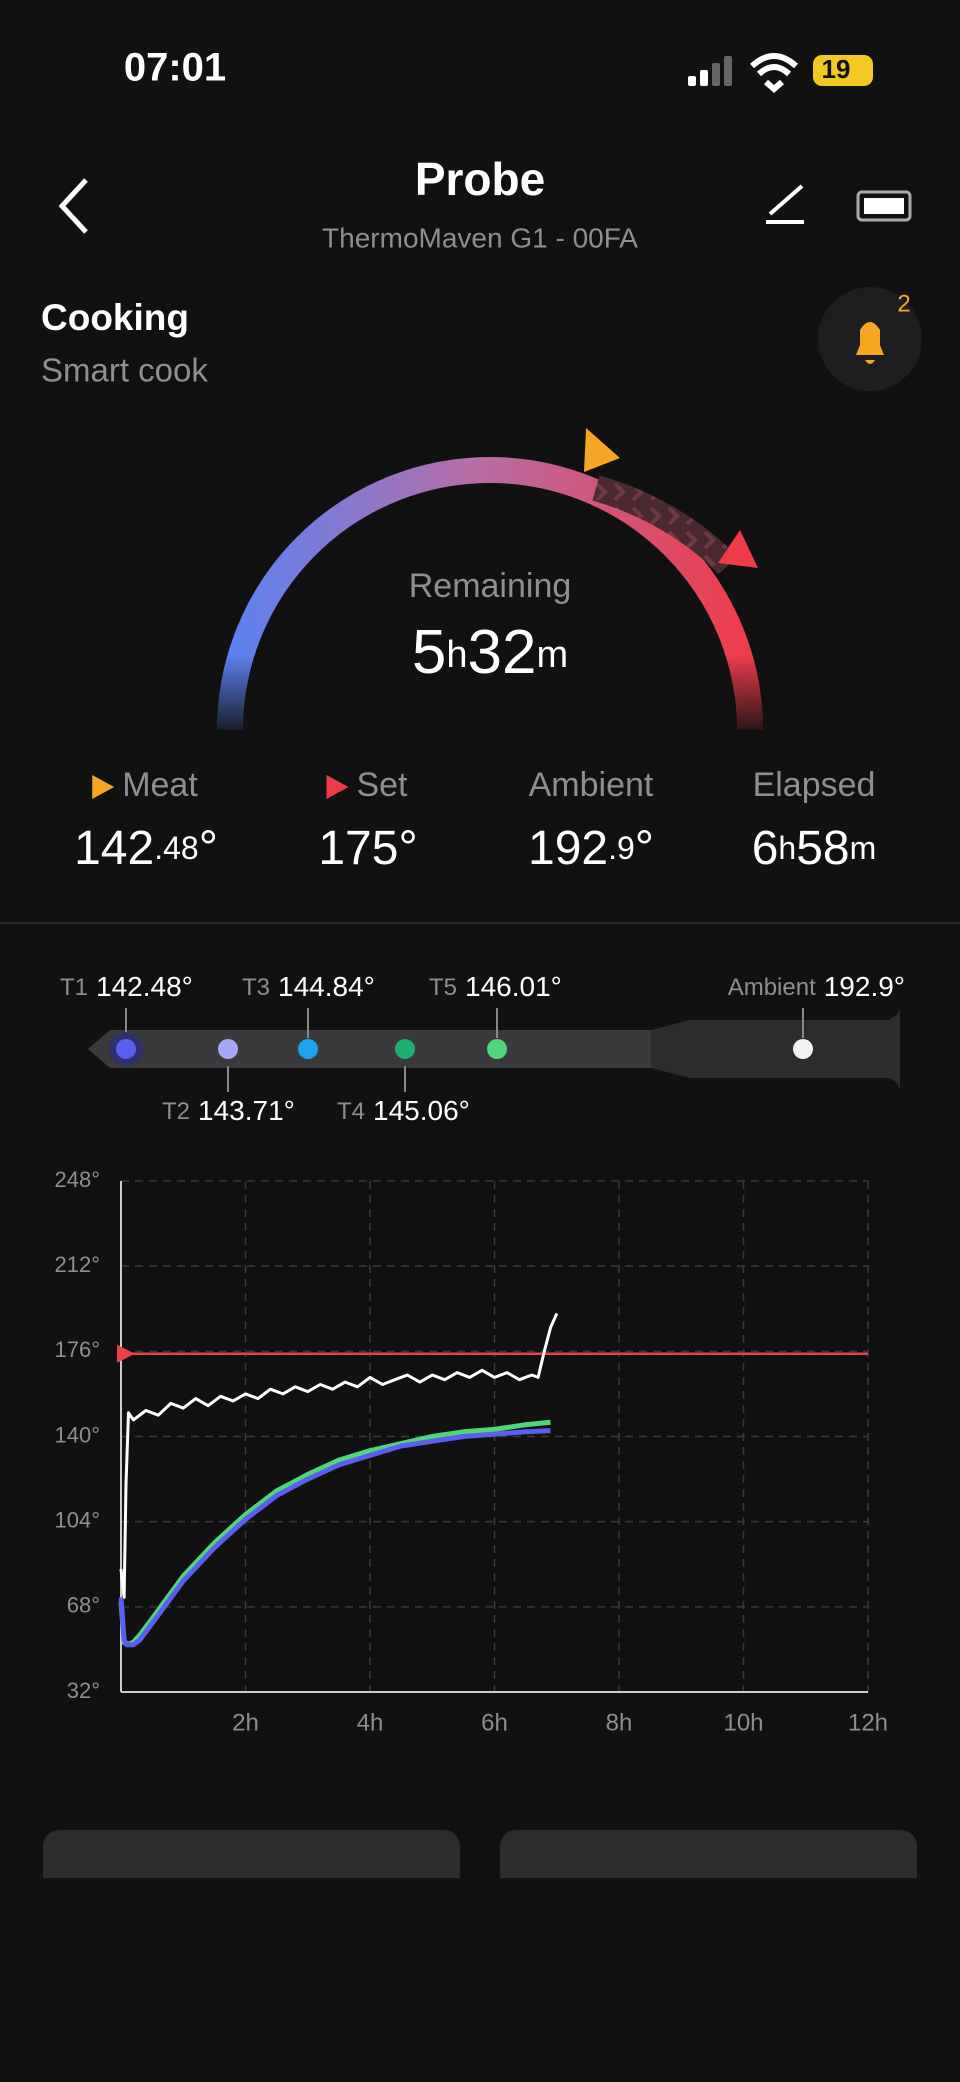  I want to click on x-tick-label: 4h, so click(370, 1722).